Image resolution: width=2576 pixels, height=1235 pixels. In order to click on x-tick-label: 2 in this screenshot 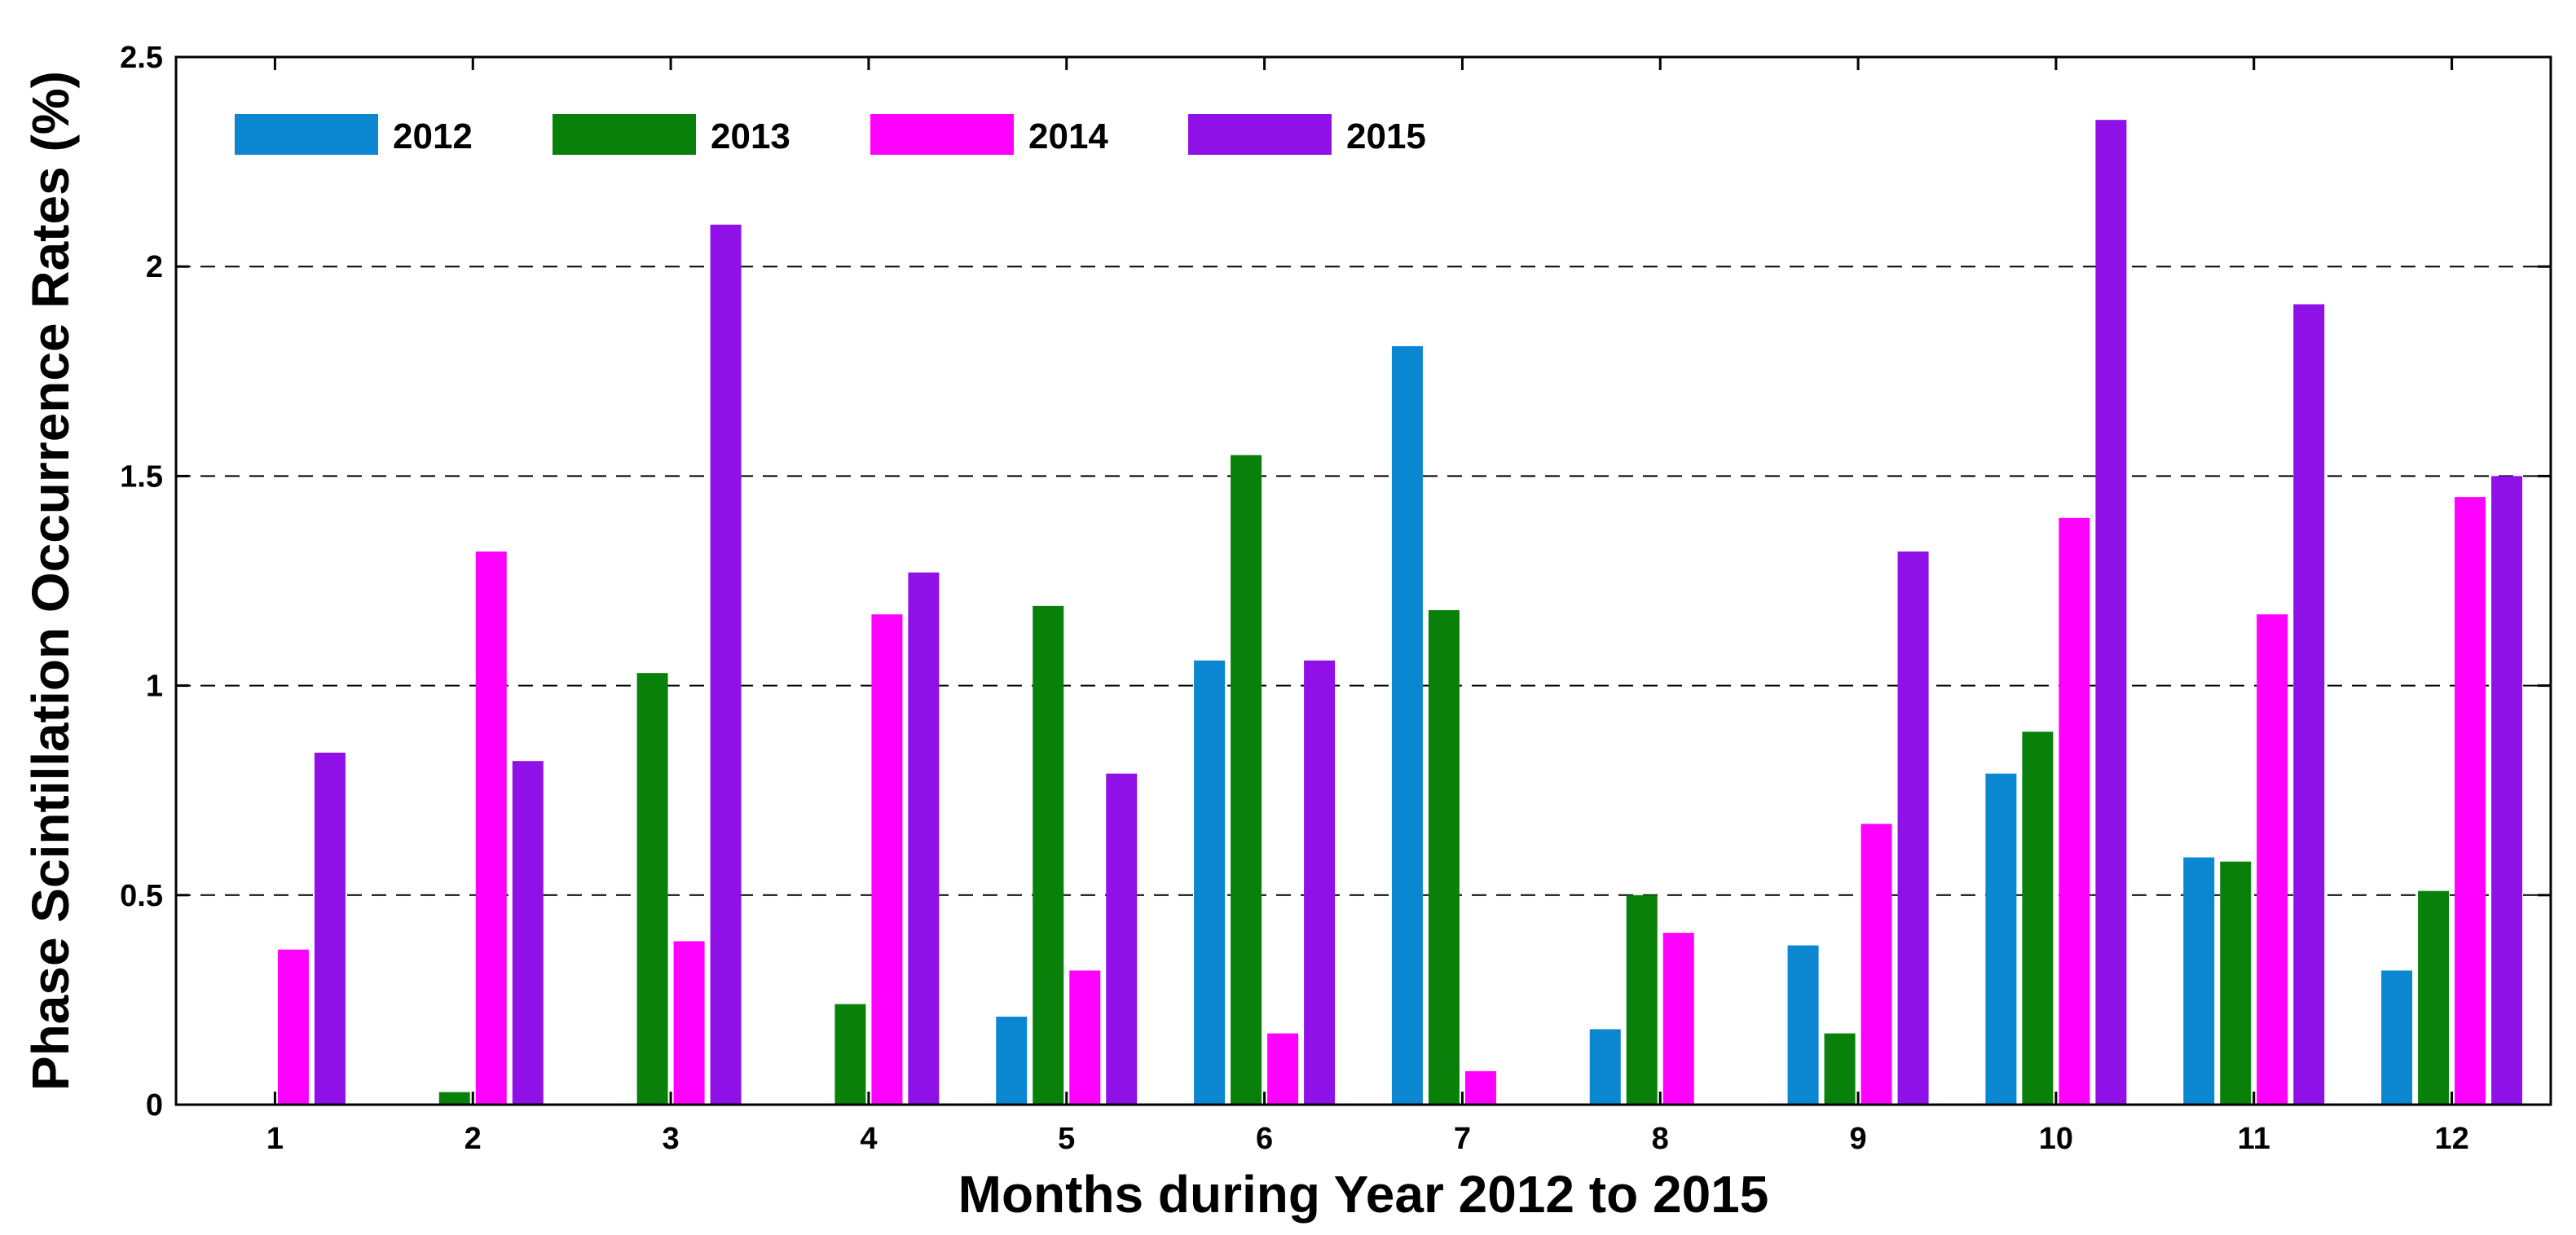, I will do `click(474, 1139)`.